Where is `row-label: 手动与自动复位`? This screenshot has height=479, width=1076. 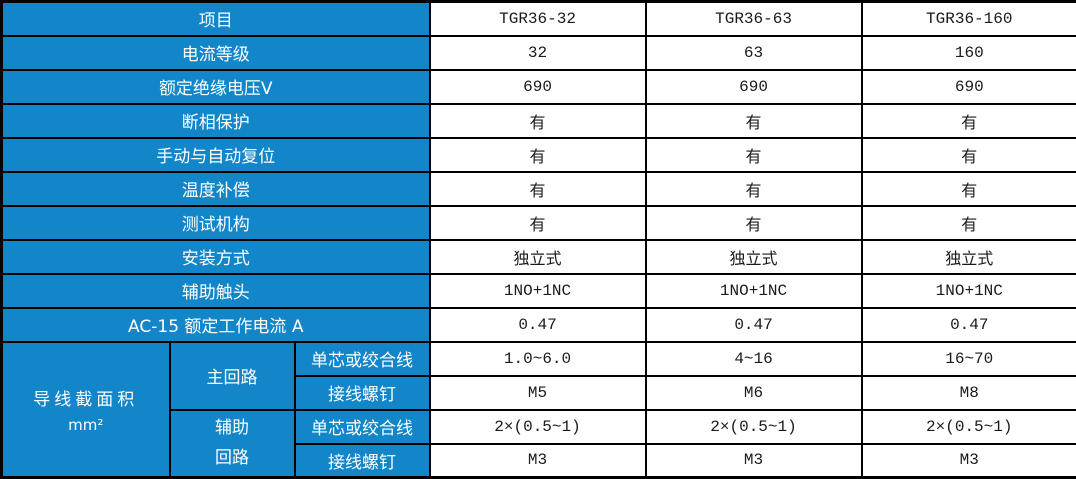 row-label: 手动与自动复位 is located at coordinates (216, 155).